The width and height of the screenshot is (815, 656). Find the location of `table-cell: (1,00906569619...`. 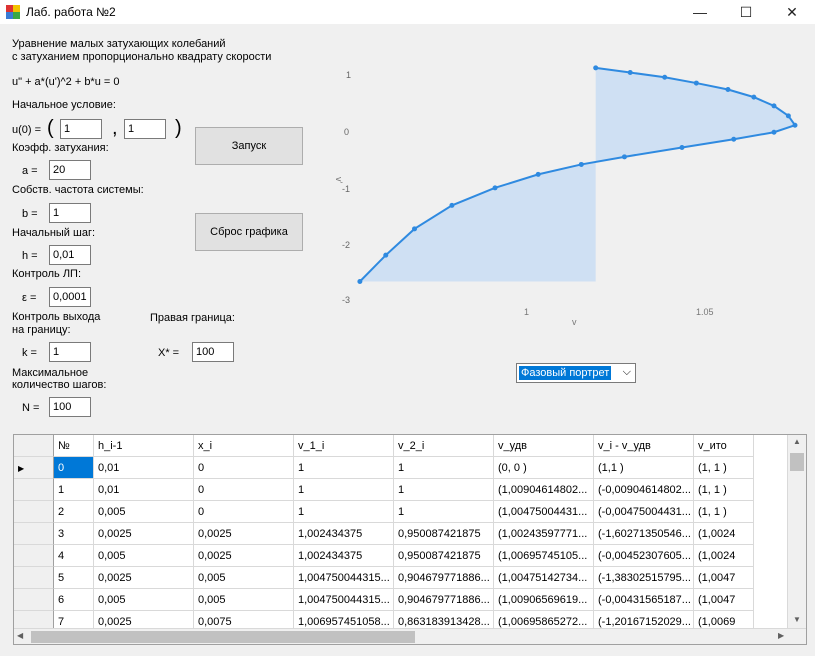

table-cell: (1,00906569619... is located at coordinates (544, 600).